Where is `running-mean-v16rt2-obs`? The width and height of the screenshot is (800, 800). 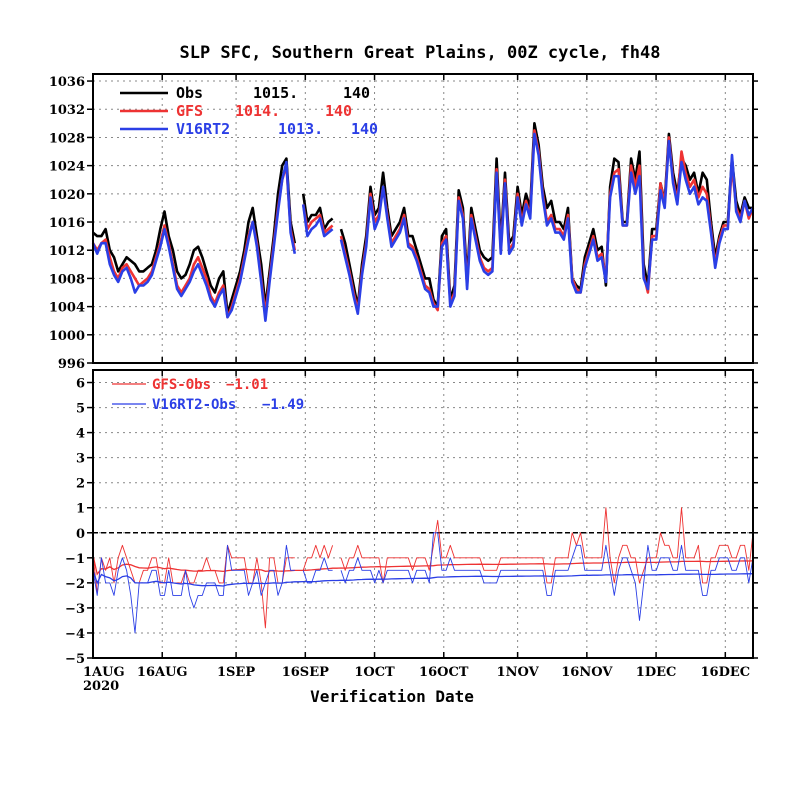
running-mean-v16rt2-obs is located at coordinates (423, 578).